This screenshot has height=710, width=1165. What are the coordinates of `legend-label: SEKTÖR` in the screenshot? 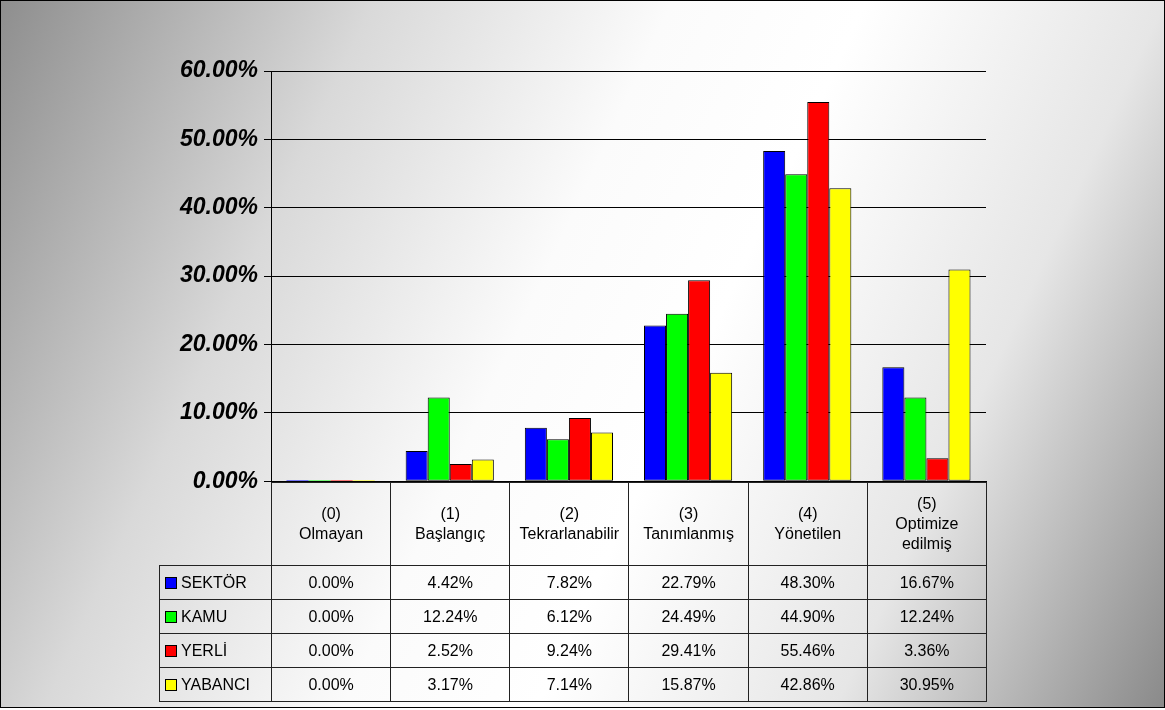 It's located at (215, 582).